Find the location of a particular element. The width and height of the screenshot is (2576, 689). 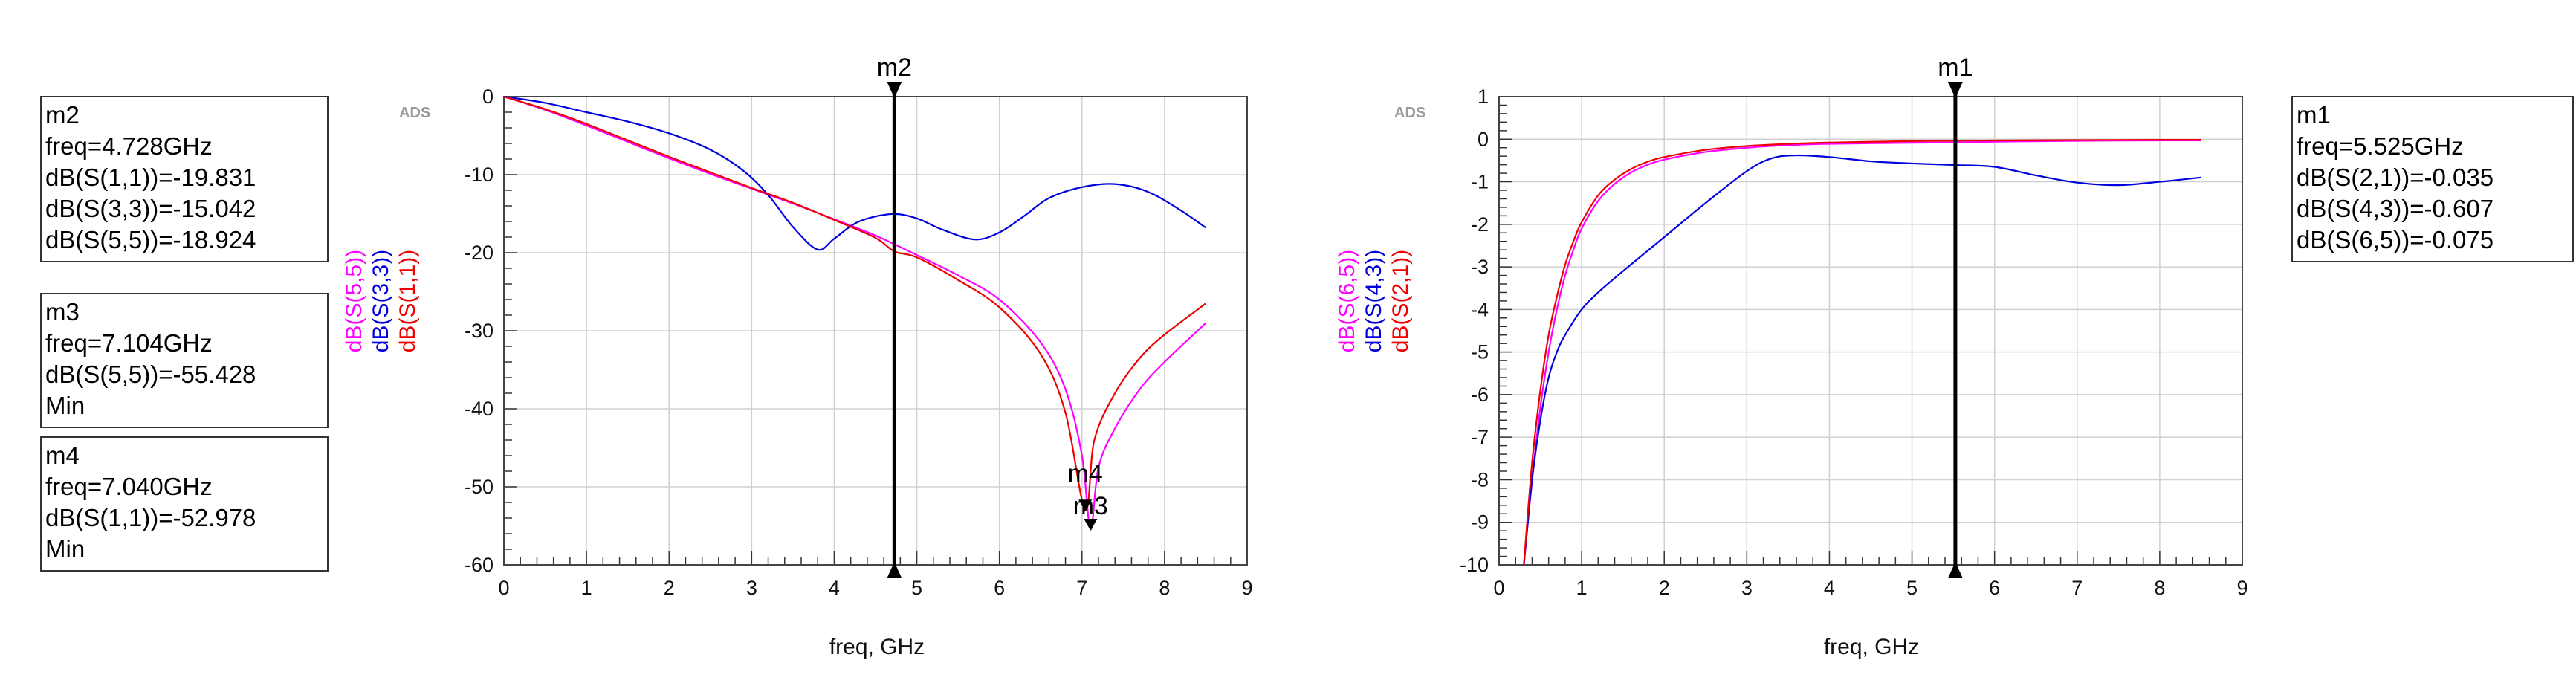

y-tick-label: -60 is located at coordinates (479, 565).